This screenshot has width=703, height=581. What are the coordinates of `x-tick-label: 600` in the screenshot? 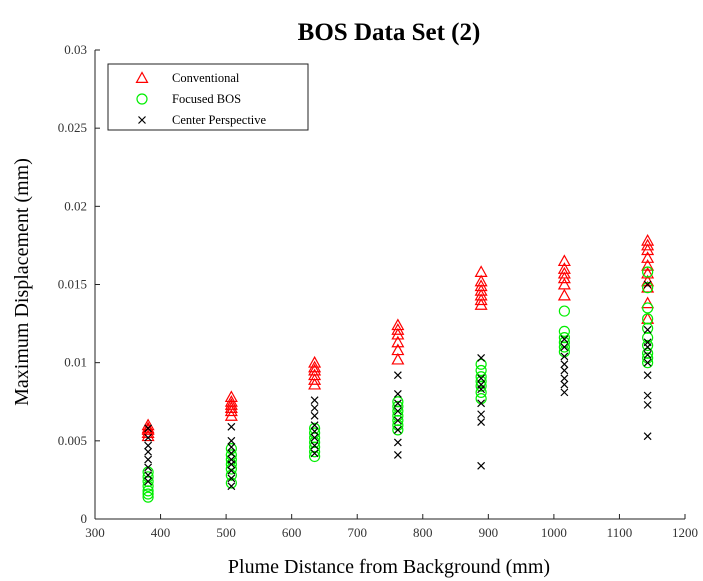 It's located at (292, 532).